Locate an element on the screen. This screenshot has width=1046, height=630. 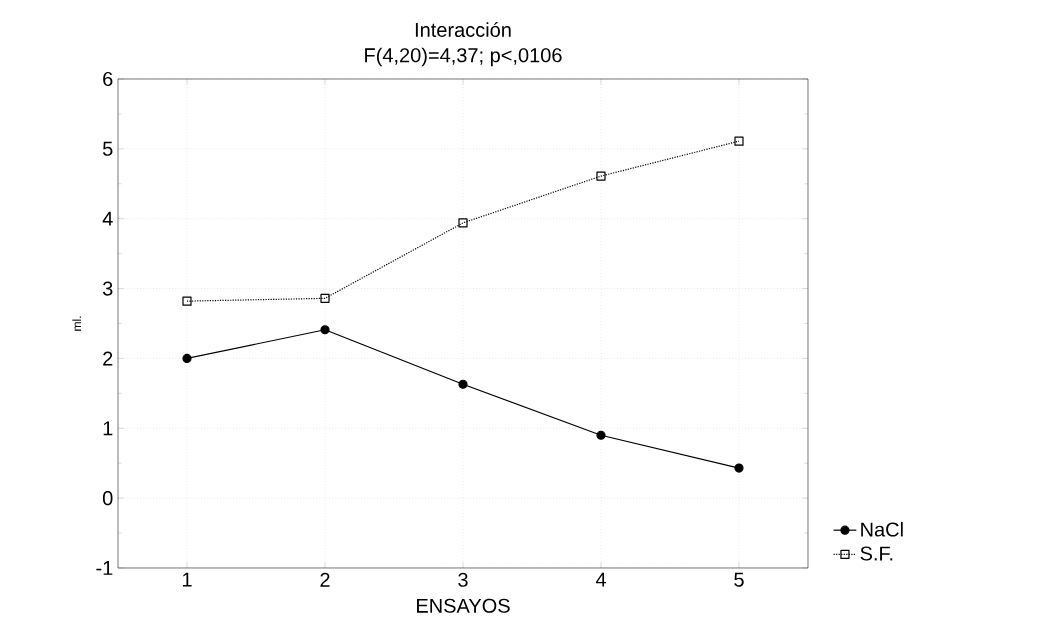
y-axis-title: ml. is located at coordinates (77, 323).